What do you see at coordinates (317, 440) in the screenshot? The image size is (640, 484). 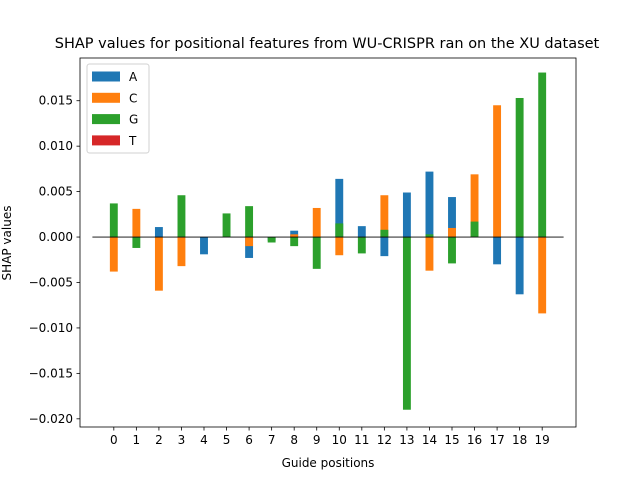 I see `x-tick-label: 9` at bounding box center [317, 440].